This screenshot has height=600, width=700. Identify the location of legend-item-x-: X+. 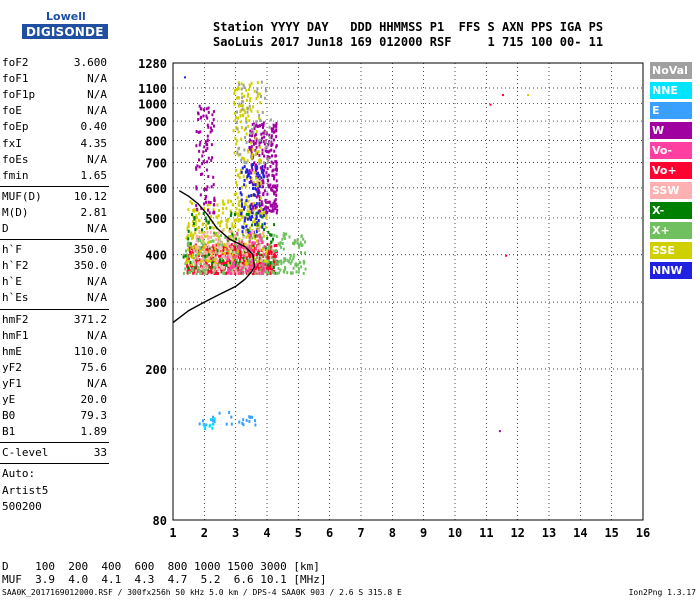
(671, 230).